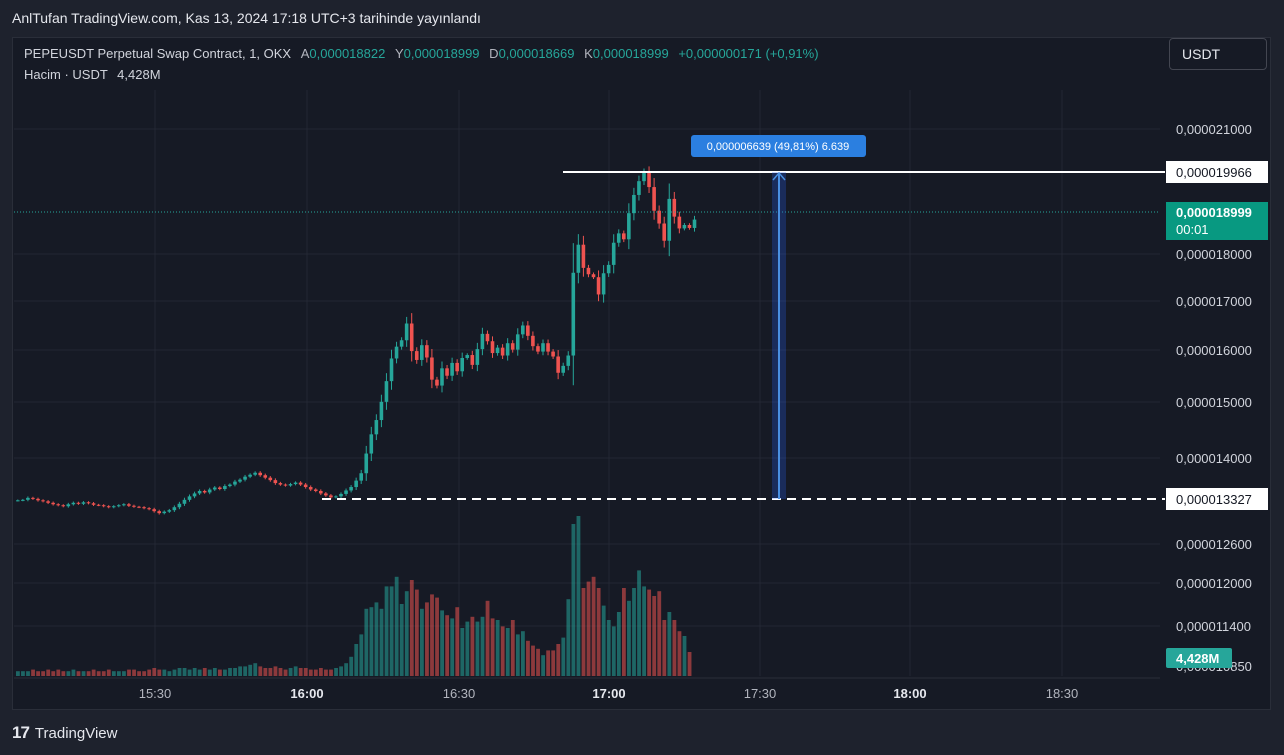 This screenshot has height=755, width=1284. Describe the element at coordinates (1217, 221) in the screenshot. I see `current-price-tag` at that location.